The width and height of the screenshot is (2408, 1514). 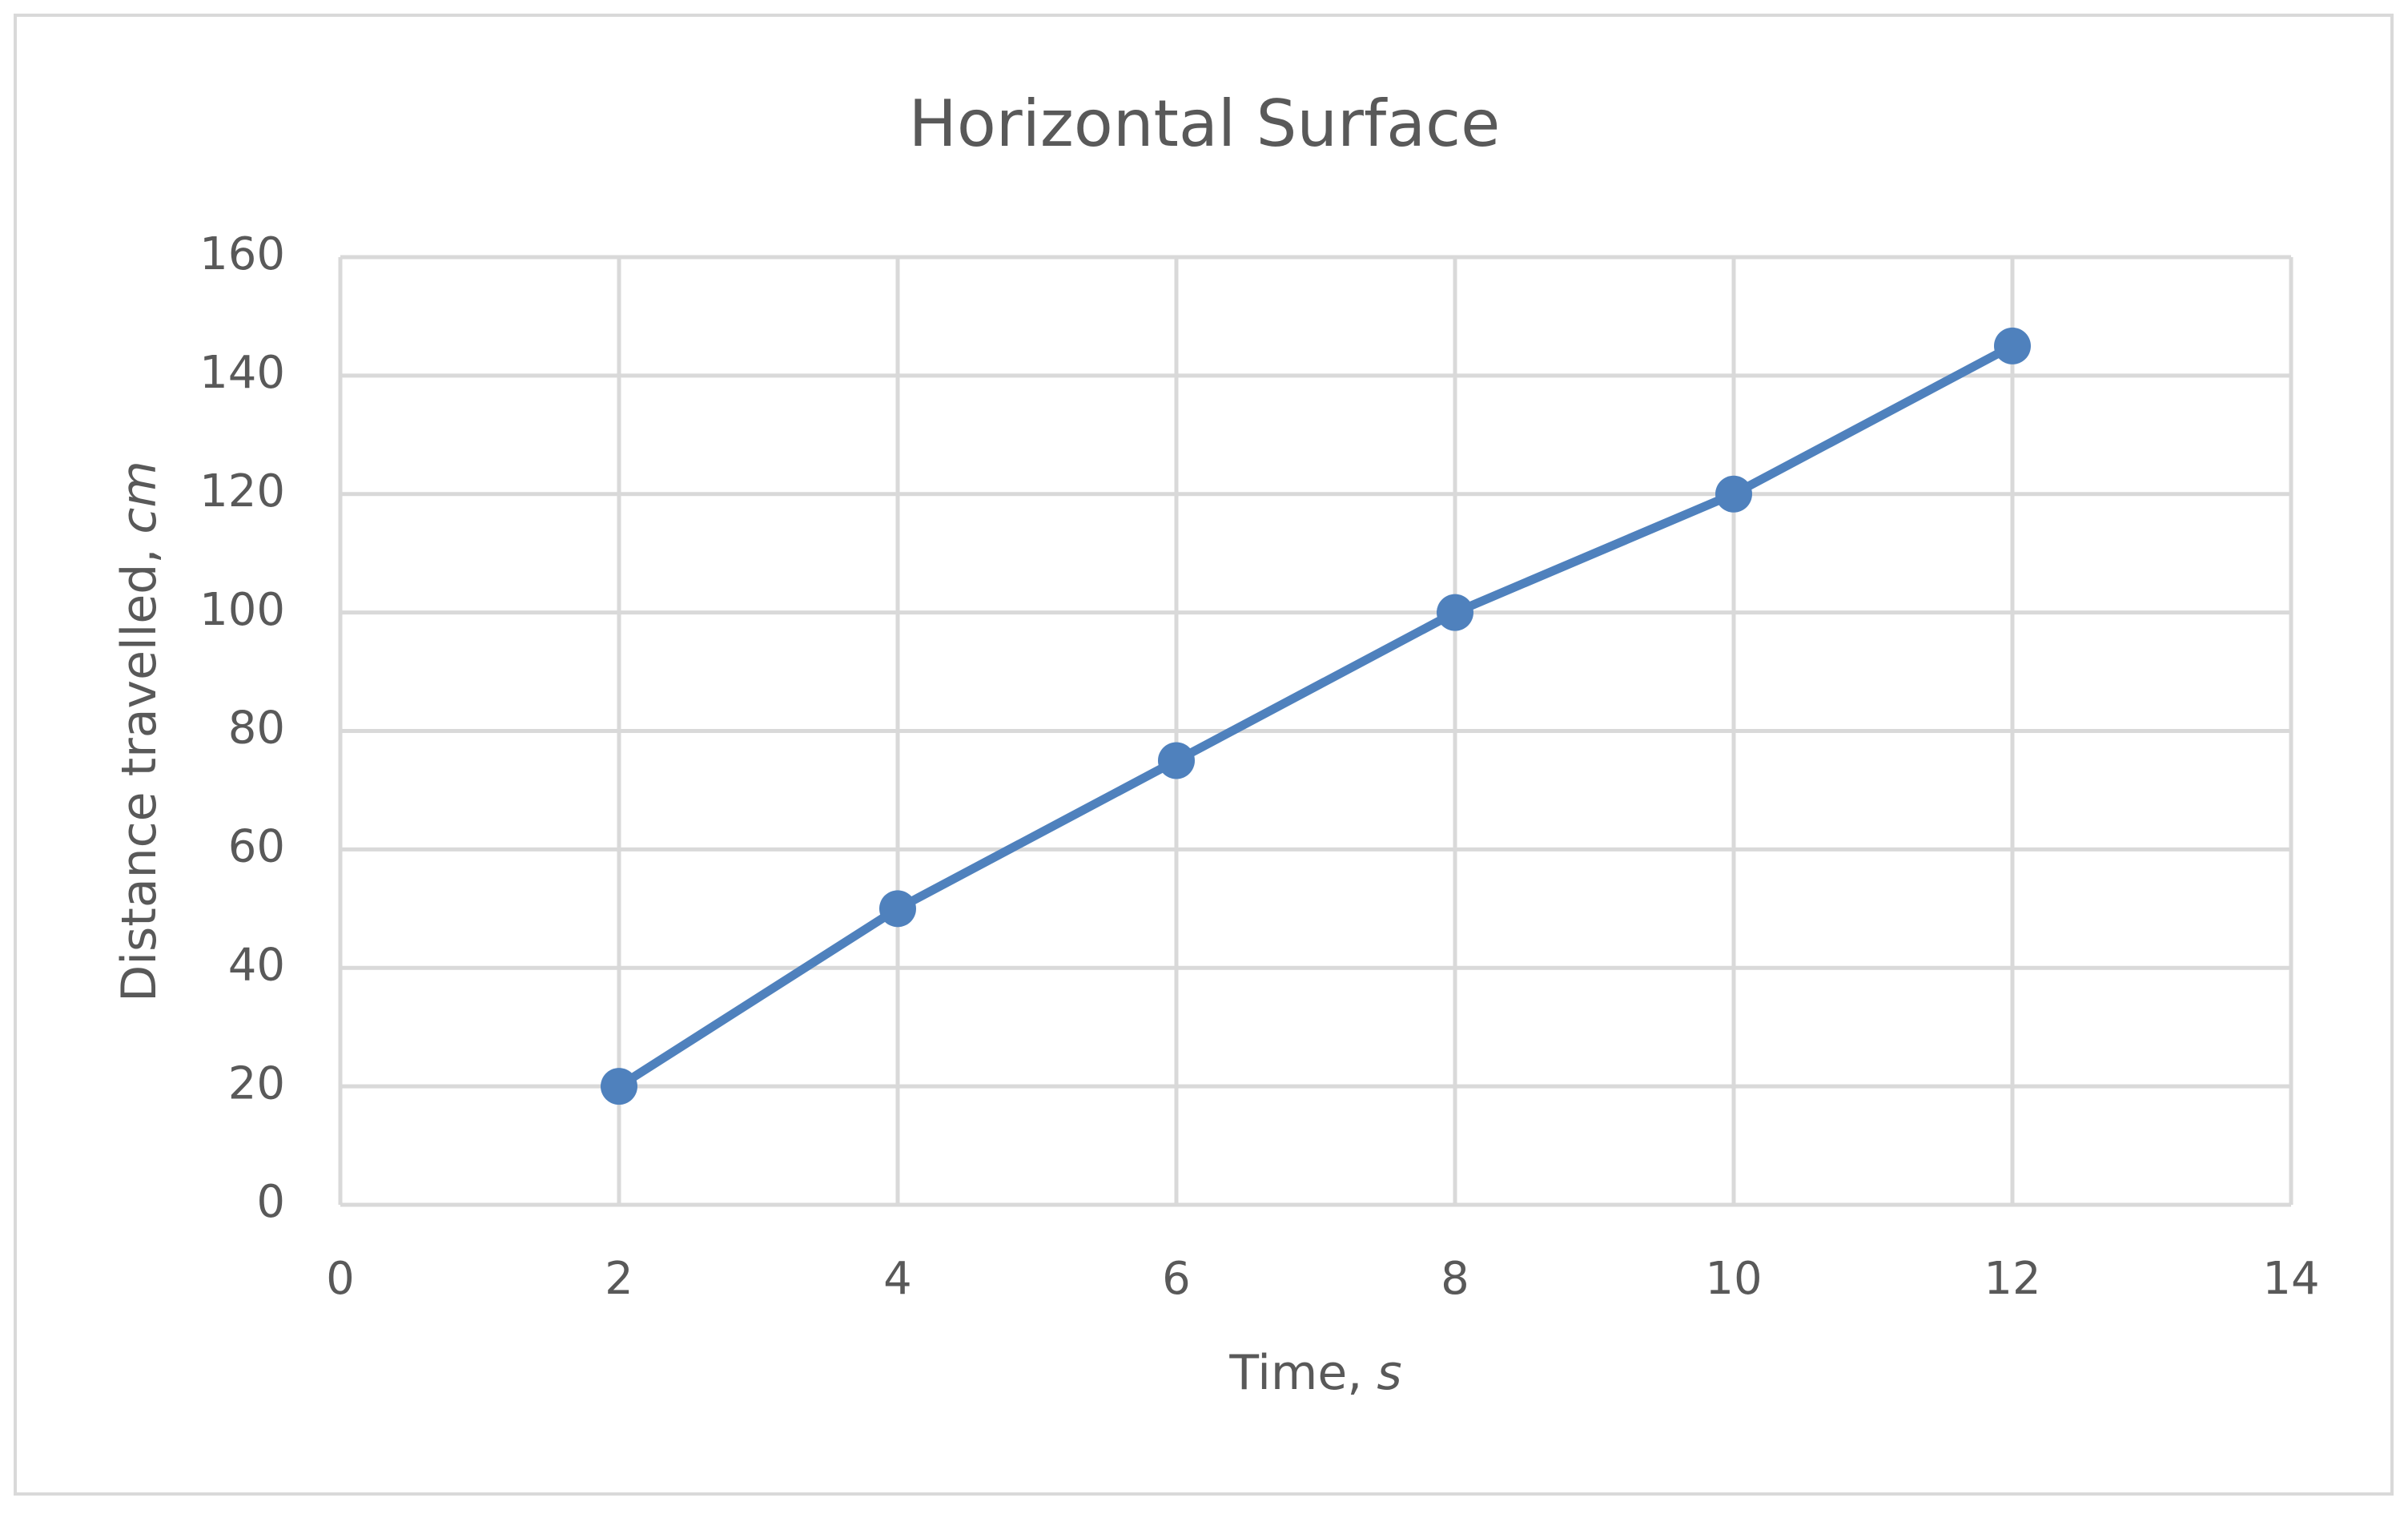 I want to click on y-tick-label: 40, so click(x=257, y=965).